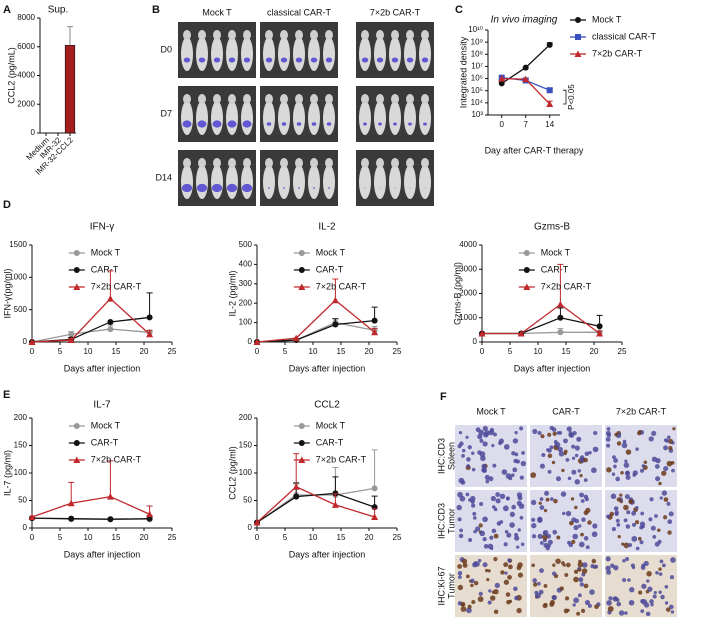  I want to click on row-header: IHC:Ki-67, so click(441, 585).